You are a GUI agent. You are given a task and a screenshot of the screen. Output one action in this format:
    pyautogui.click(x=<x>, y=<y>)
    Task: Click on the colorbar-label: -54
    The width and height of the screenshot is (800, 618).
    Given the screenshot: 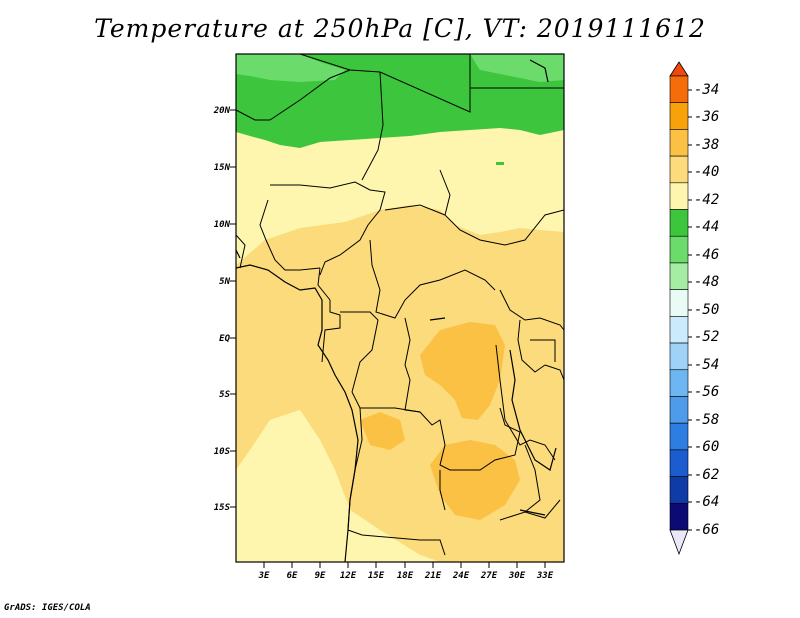 What is the action you would take?
    pyautogui.click(x=706, y=365)
    